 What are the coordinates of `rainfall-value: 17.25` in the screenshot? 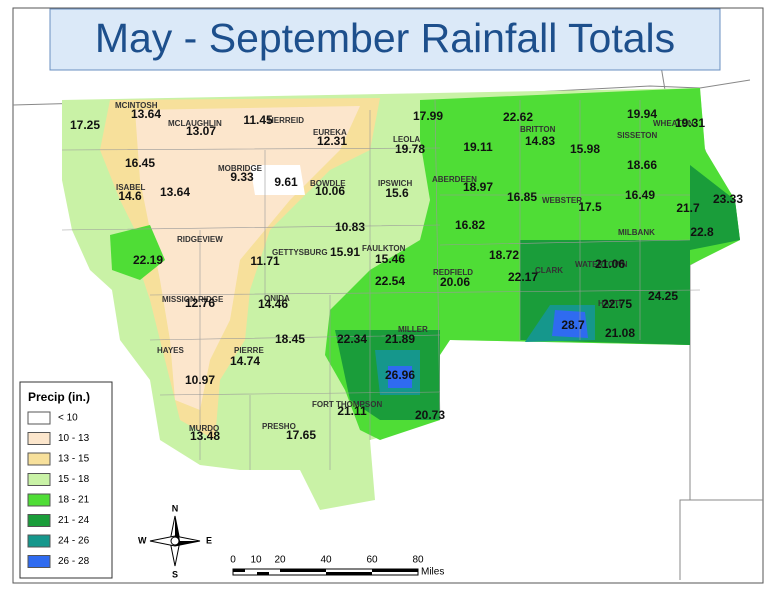 It's located at (85, 125).